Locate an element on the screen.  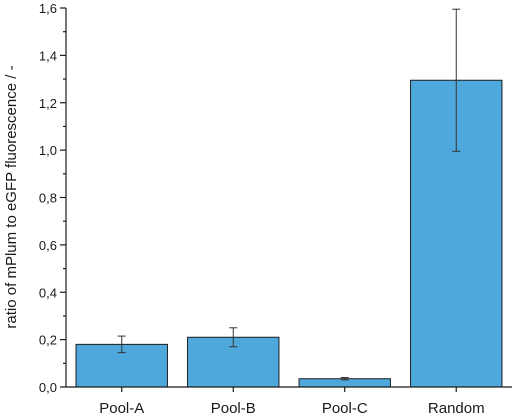
y-ticks-group: 0,0 0,2 0,4 0,6 0,8 1,0 1,2 1,4 1,6 is located at coordinates (52, 198).